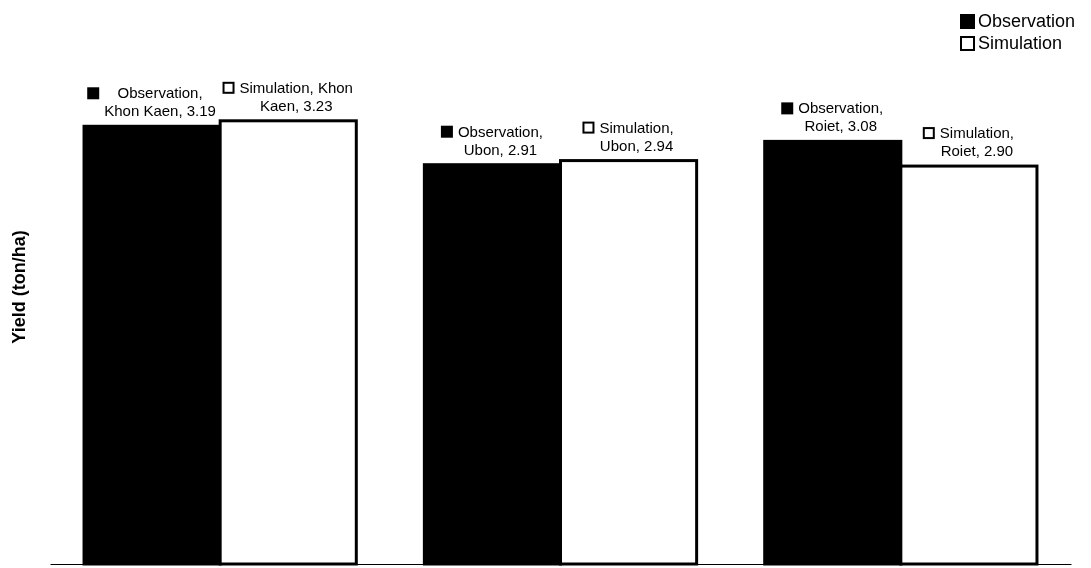 The image size is (1091, 568). What do you see at coordinates (636, 136) in the screenshot?
I see `data-label: Simulation, Ubon, 2.94` at bounding box center [636, 136].